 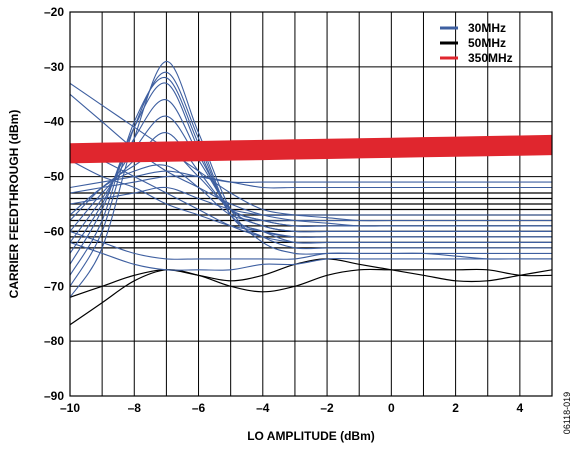 I want to click on legend-label-350mhz: 350MHz, so click(x=490, y=58).